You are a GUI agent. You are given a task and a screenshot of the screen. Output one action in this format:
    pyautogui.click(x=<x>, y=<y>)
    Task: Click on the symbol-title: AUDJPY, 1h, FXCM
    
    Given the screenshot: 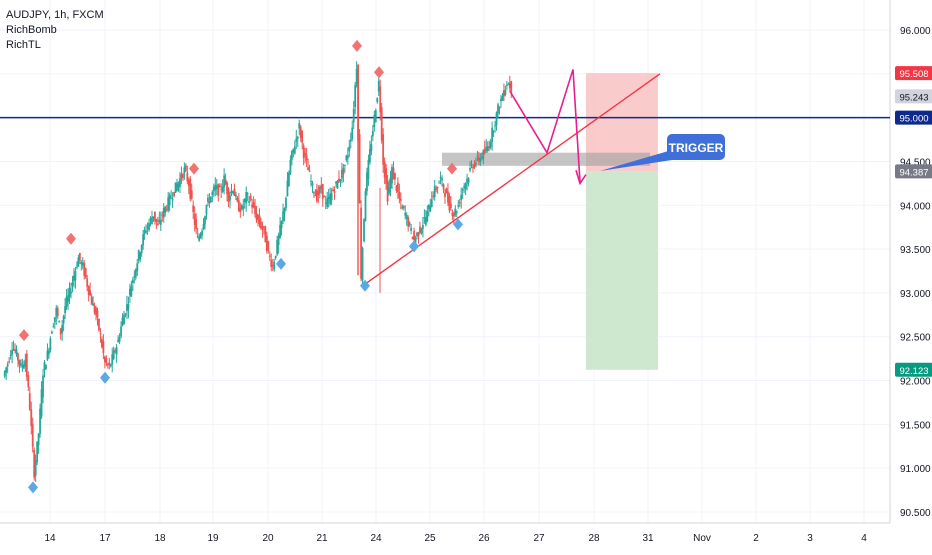 What is the action you would take?
    pyautogui.click(x=55, y=15)
    